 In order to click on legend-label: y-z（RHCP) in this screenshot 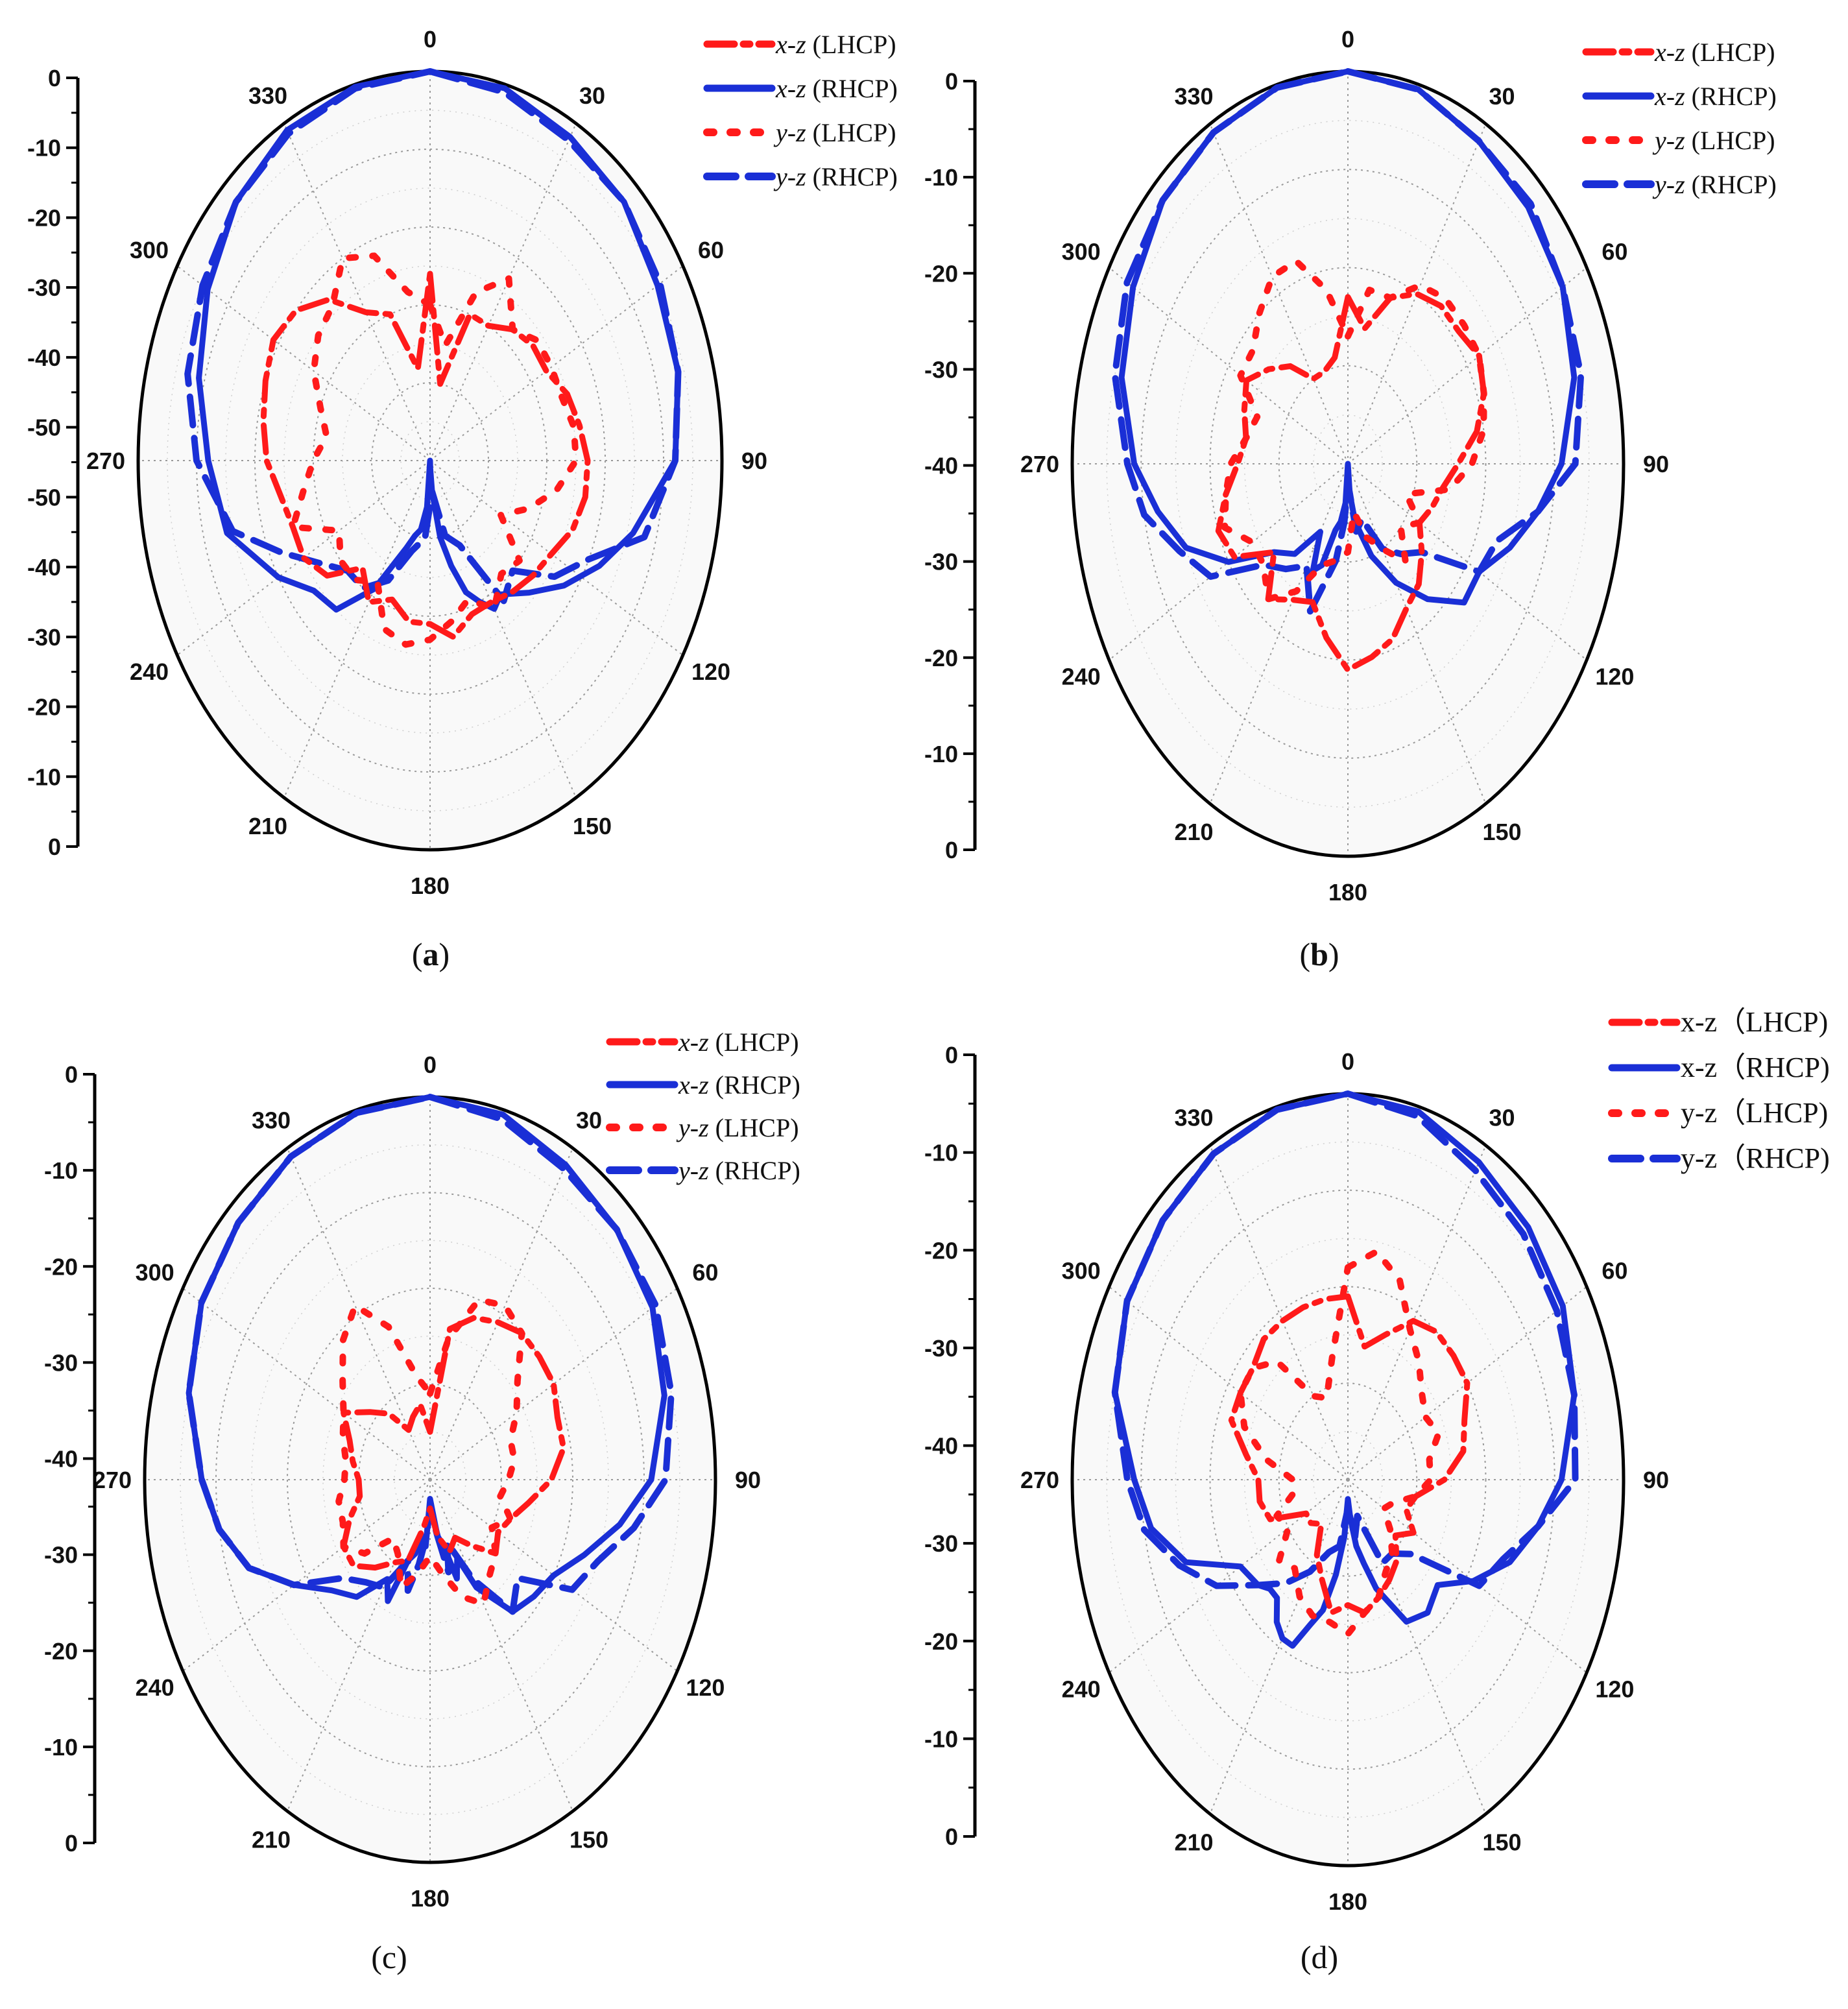, I will do `click(1756, 1158)`.